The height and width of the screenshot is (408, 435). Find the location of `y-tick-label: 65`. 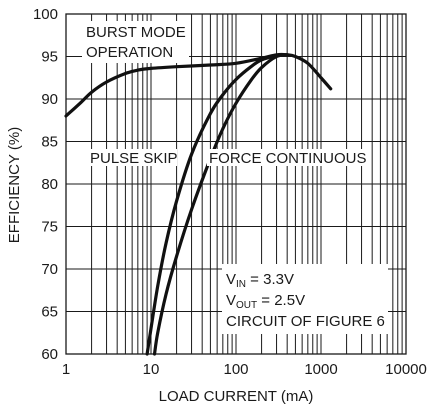

y-tick-label: 65 is located at coordinates (49, 312).